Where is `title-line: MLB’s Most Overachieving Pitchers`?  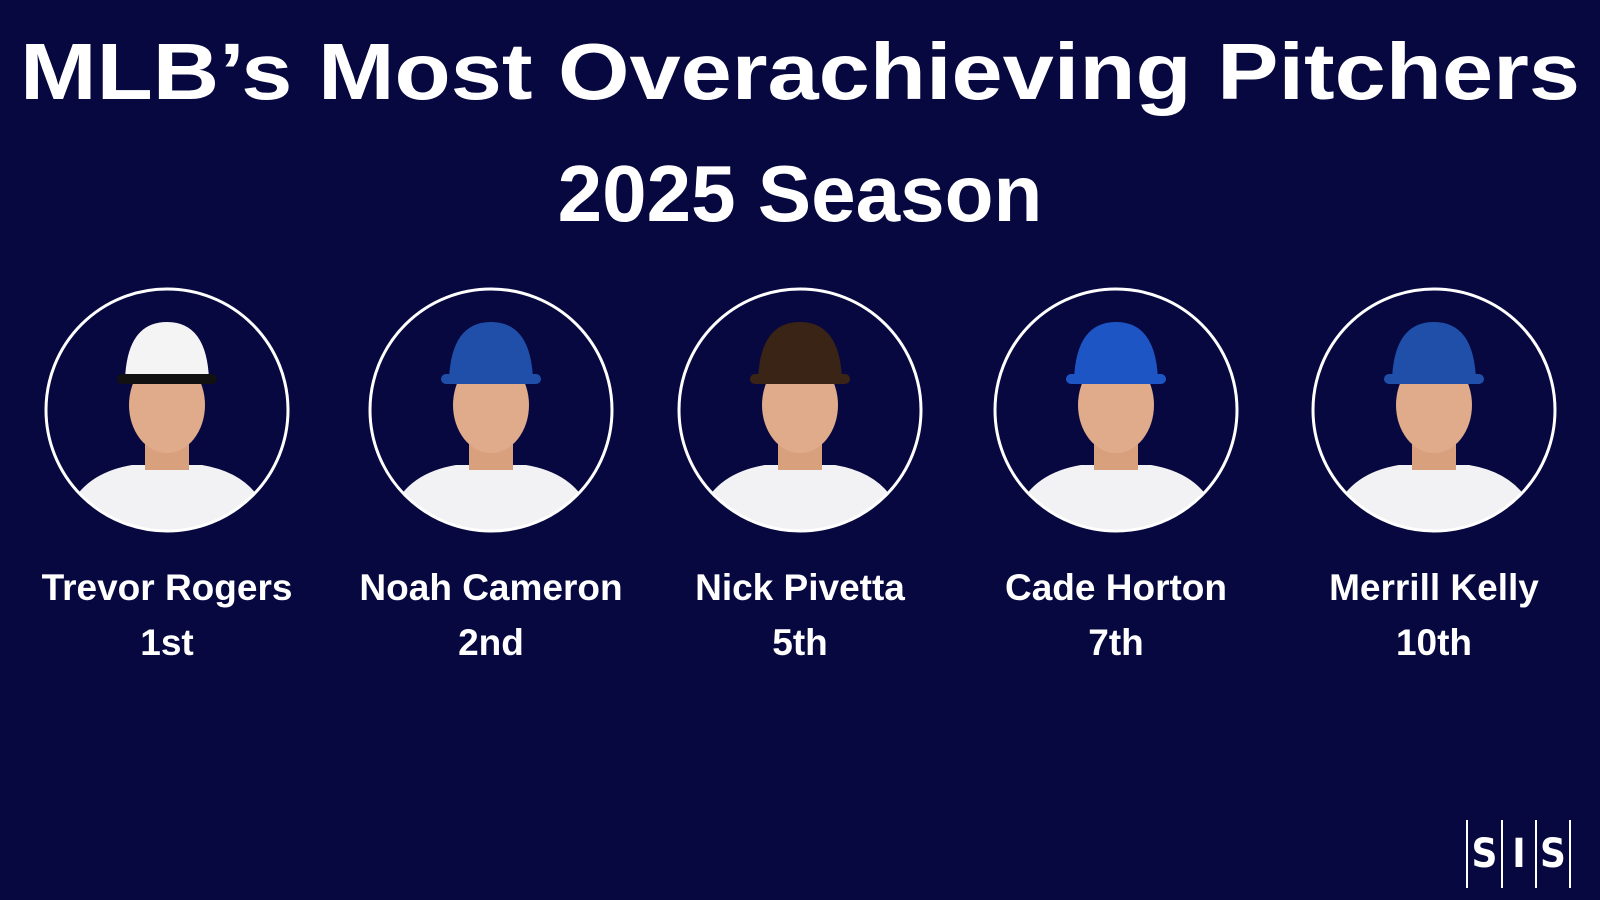 title-line: MLB’s Most Overachieving Pitchers is located at coordinates (800, 71).